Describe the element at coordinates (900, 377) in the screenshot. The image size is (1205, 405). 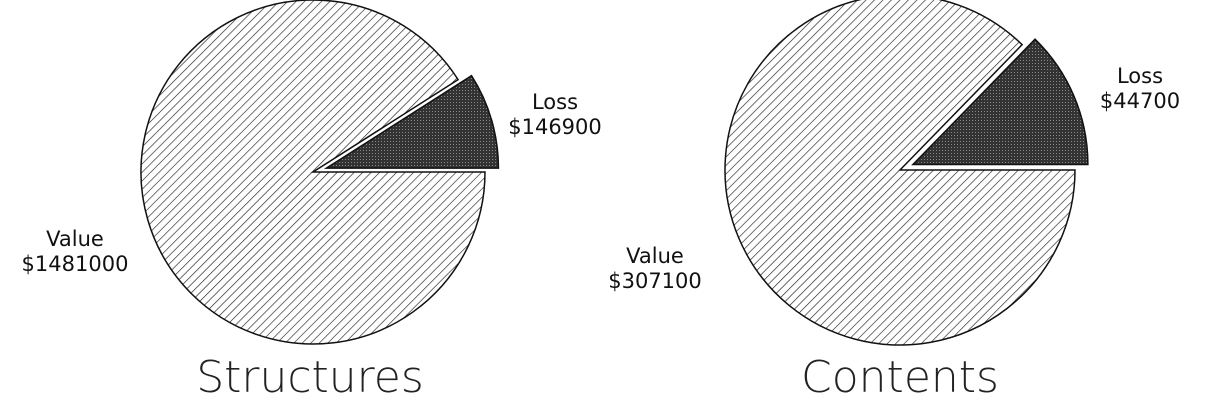
I see `chart-title: Contents` at that location.